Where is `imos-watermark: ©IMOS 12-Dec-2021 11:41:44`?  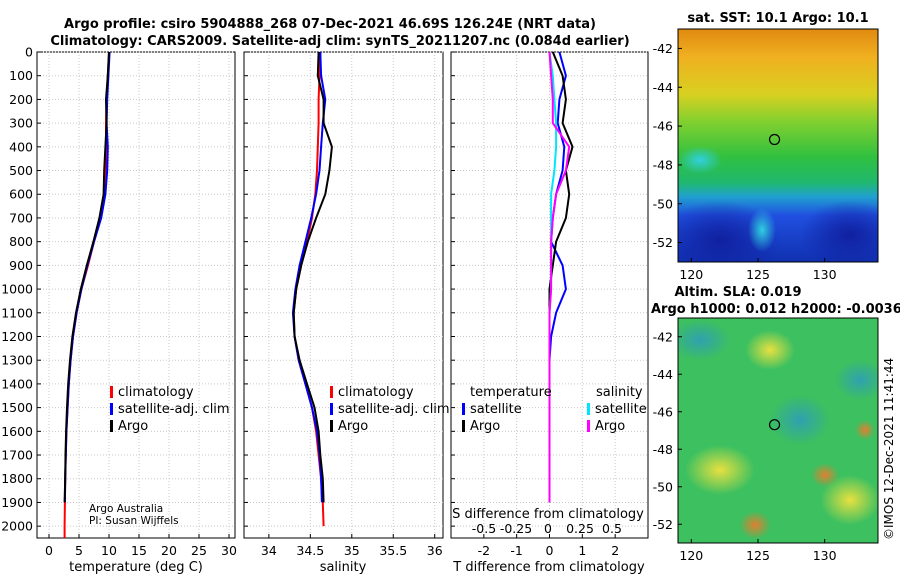 imos-watermark: ©IMOS 12-Dec-2021 11:41:44 is located at coordinates (889, 449).